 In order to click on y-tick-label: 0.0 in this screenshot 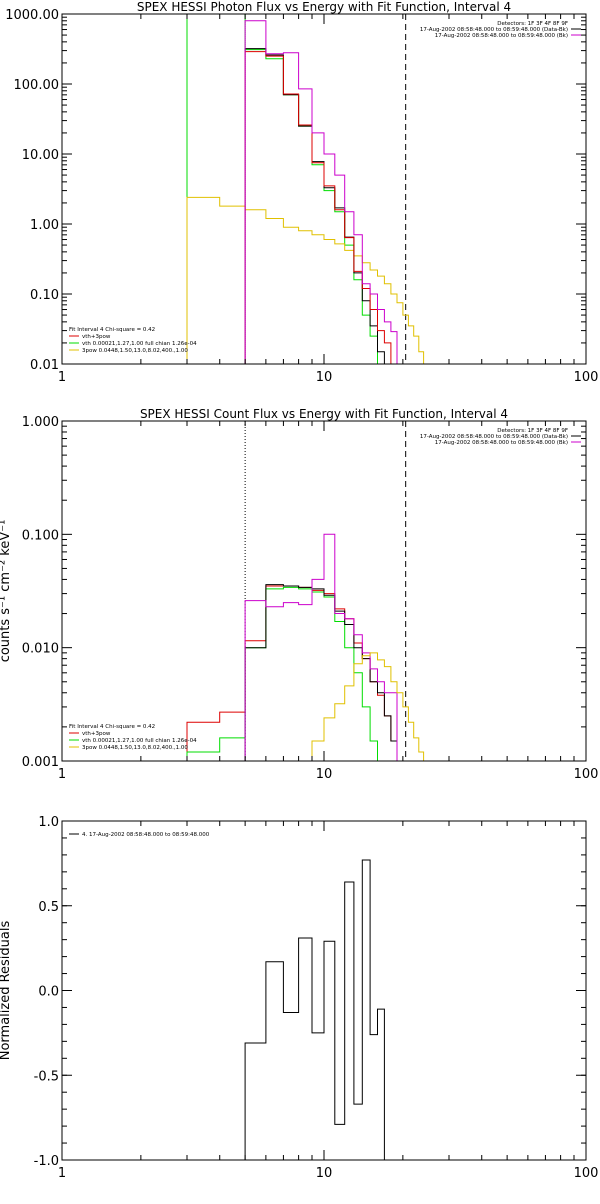, I will do `click(48, 992)`.